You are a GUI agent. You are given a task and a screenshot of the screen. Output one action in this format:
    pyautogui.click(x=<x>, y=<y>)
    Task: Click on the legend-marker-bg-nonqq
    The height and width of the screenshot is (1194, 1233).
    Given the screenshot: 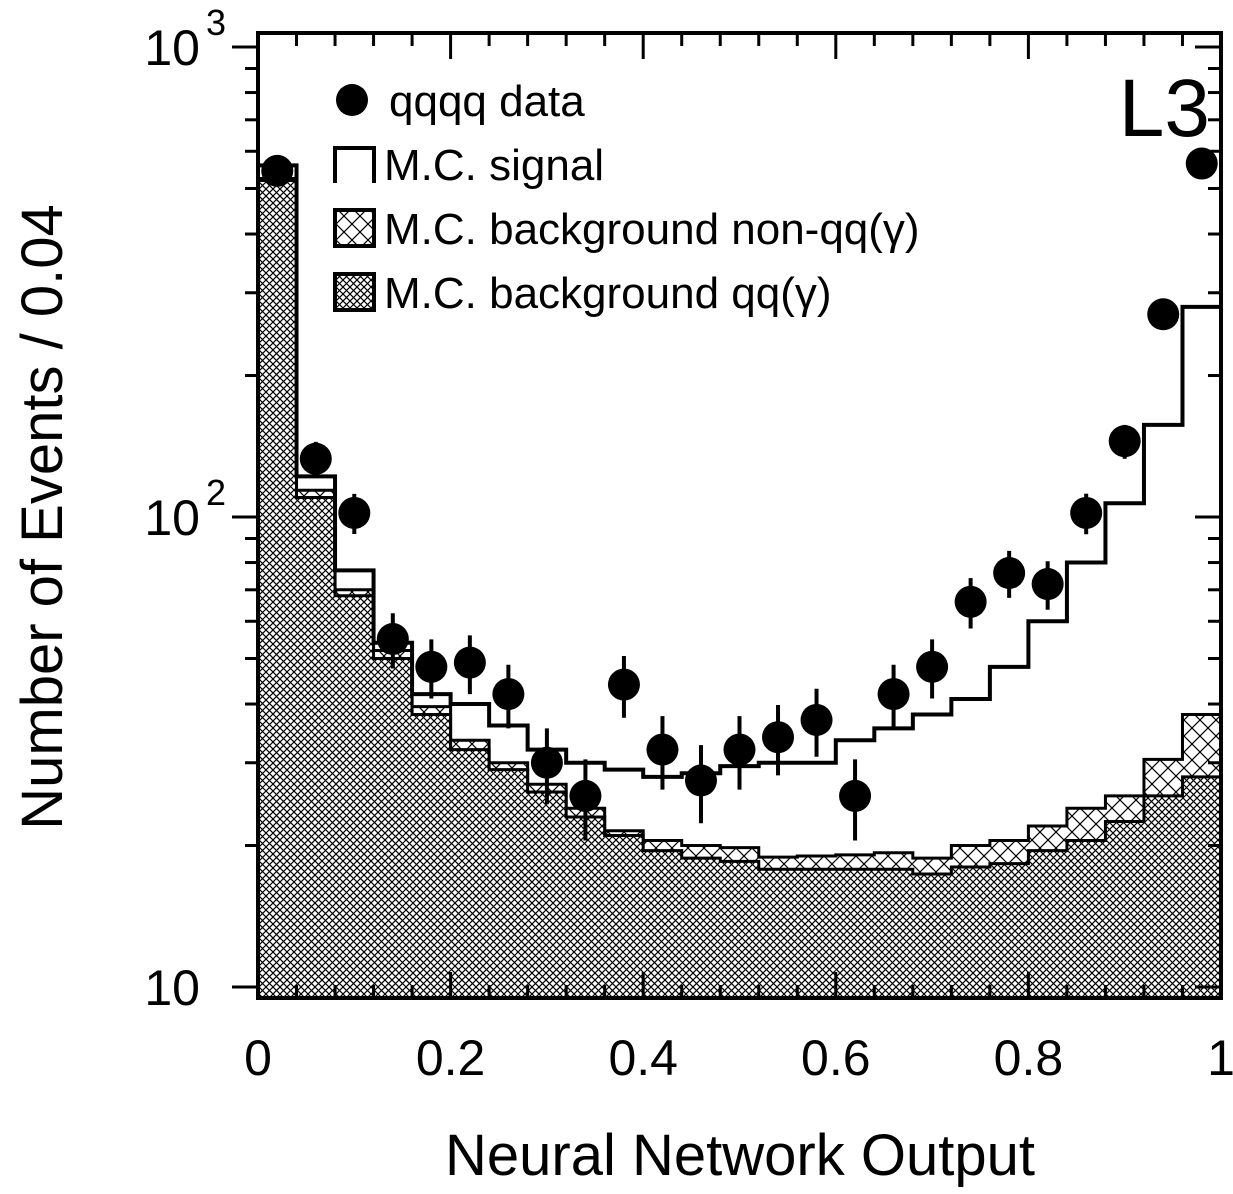 What is the action you would take?
    pyautogui.click(x=354, y=228)
    